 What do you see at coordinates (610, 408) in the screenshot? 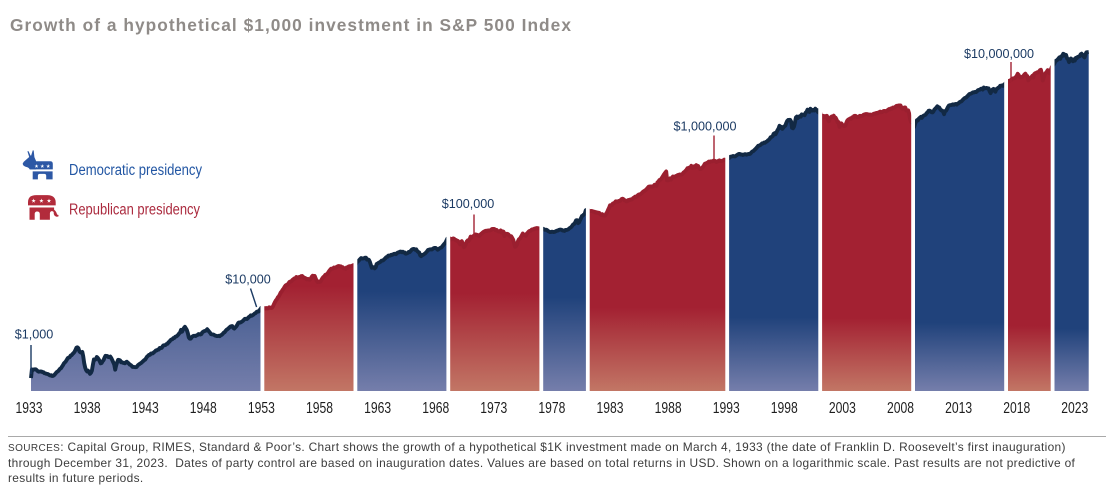
I see `svg-text: 1983` at bounding box center [610, 408].